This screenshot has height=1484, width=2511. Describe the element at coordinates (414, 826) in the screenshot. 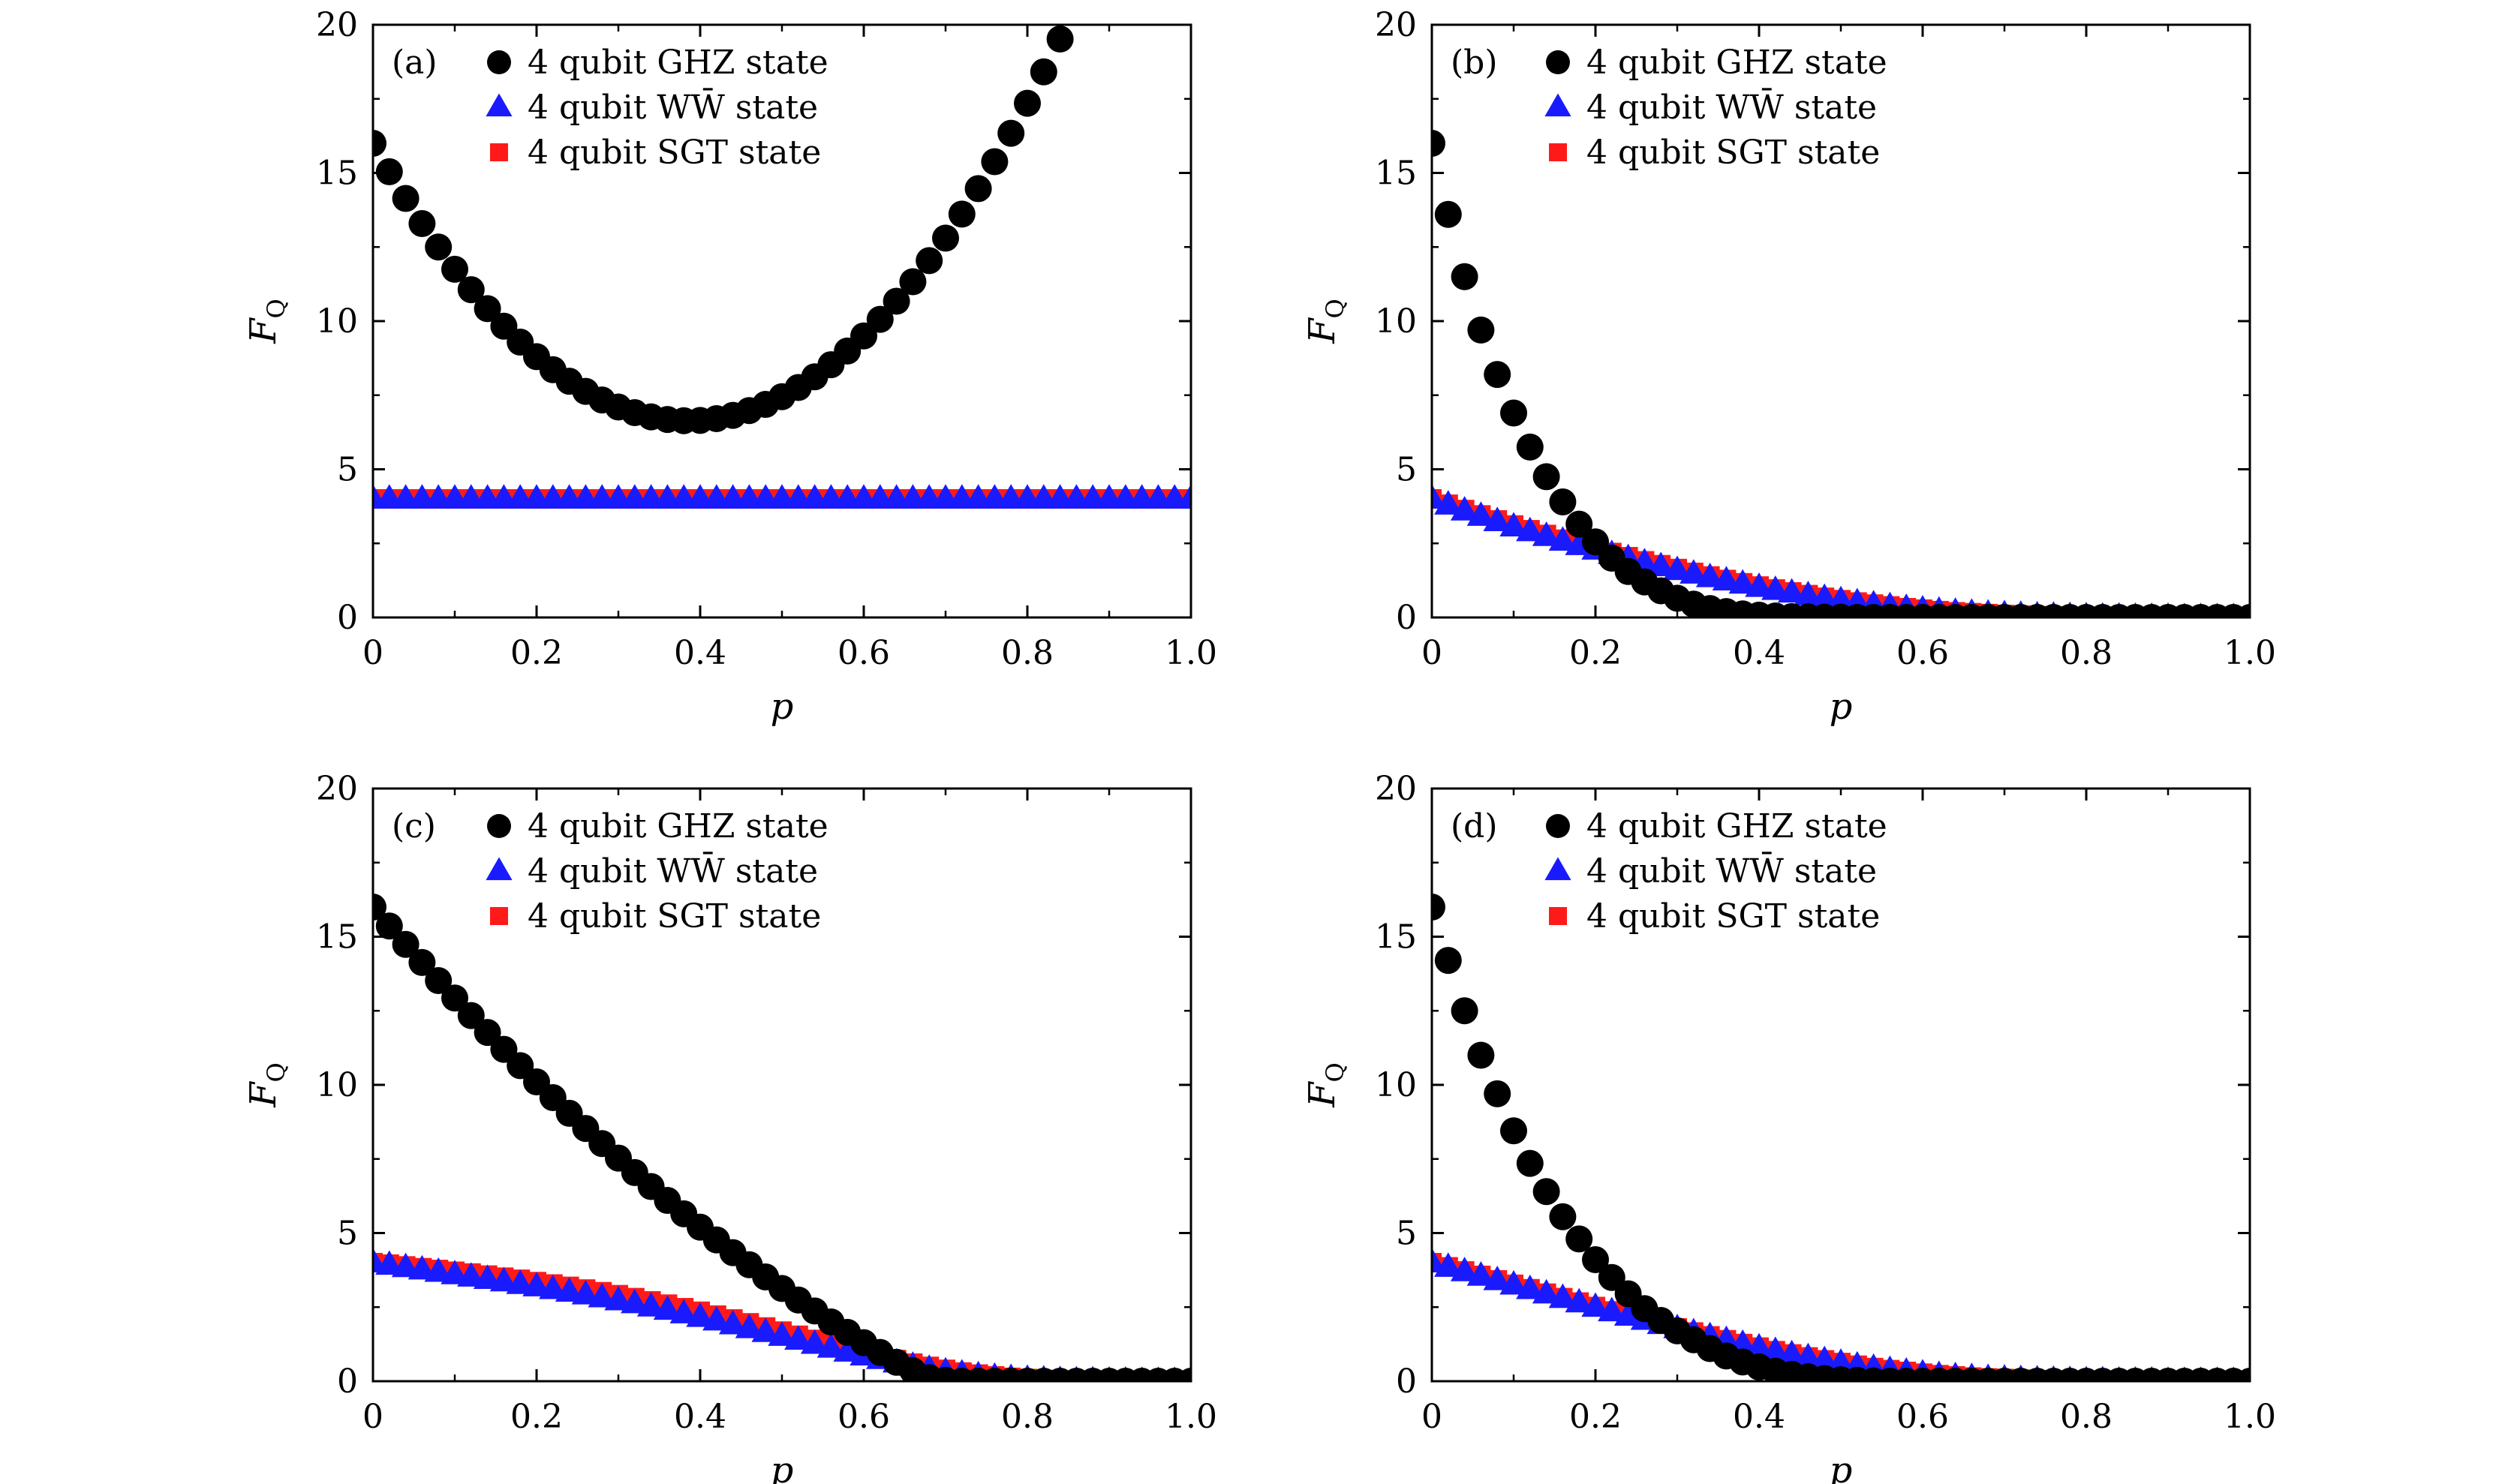

I see `panel-label: (c)` at that location.